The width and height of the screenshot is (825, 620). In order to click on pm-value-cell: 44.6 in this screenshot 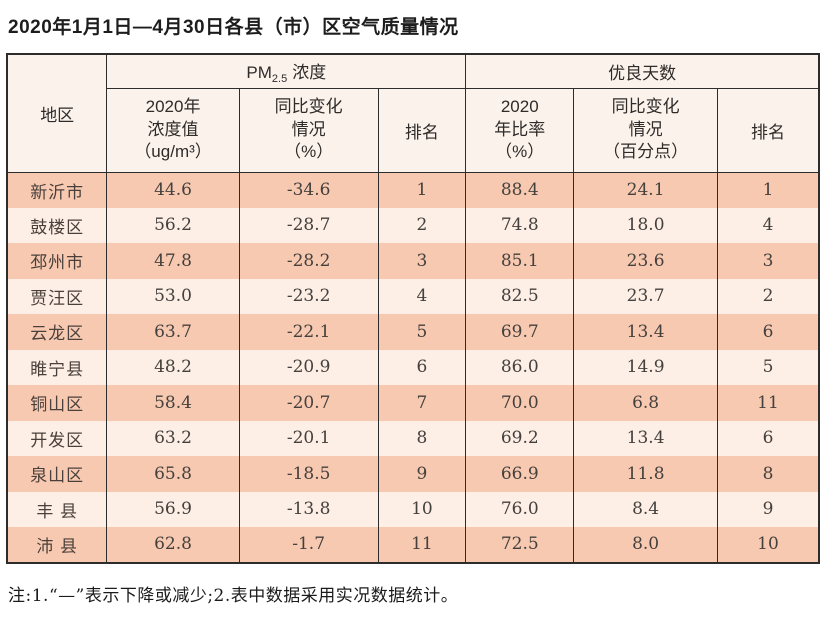, I will do `click(173, 190)`.